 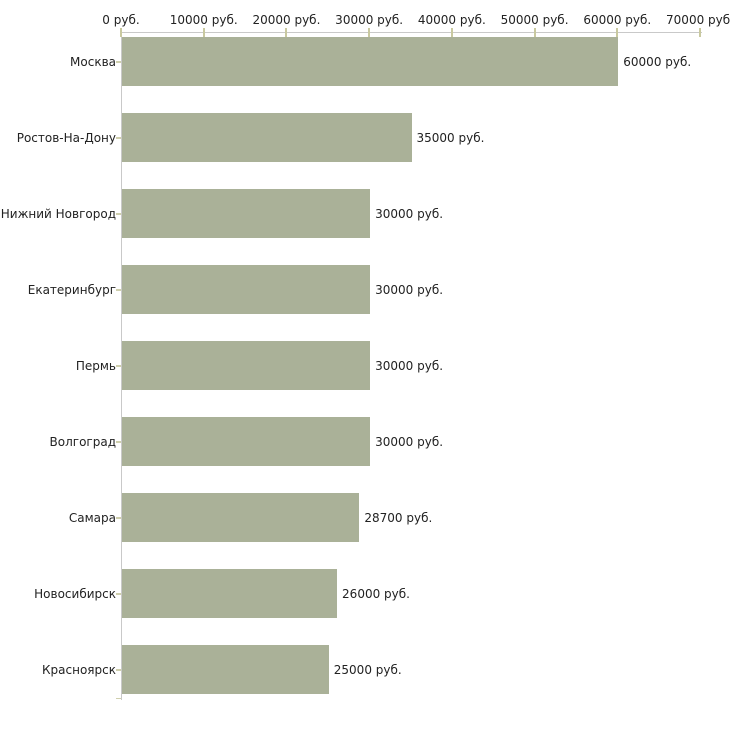 What do you see at coordinates (398, 517) in the screenshot?
I see `value-label: 28700 руб.` at bounding box center [398, 517].